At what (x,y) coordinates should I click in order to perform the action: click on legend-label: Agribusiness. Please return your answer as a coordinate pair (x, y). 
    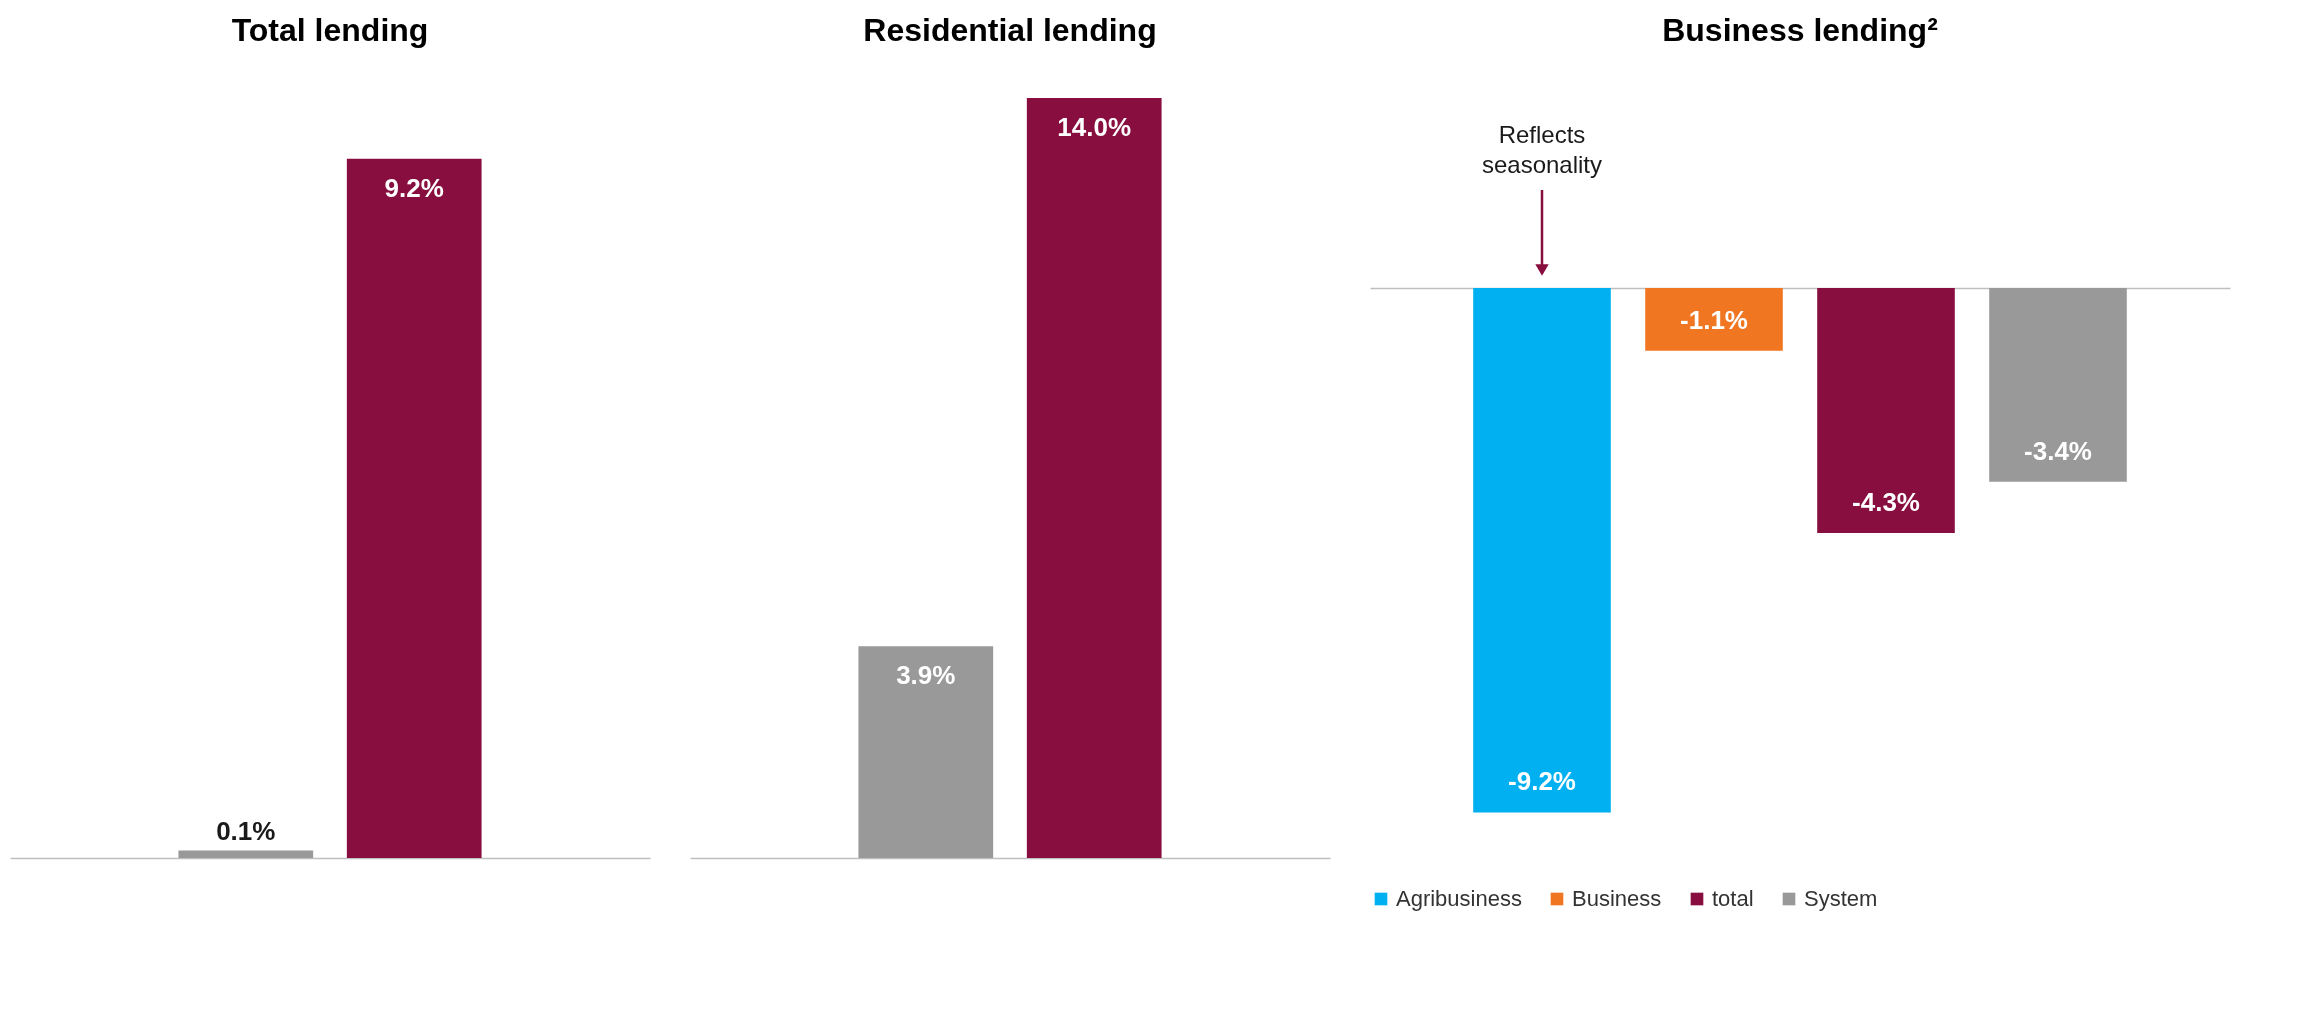
    Looking at the image, I should click on (1459, 898).